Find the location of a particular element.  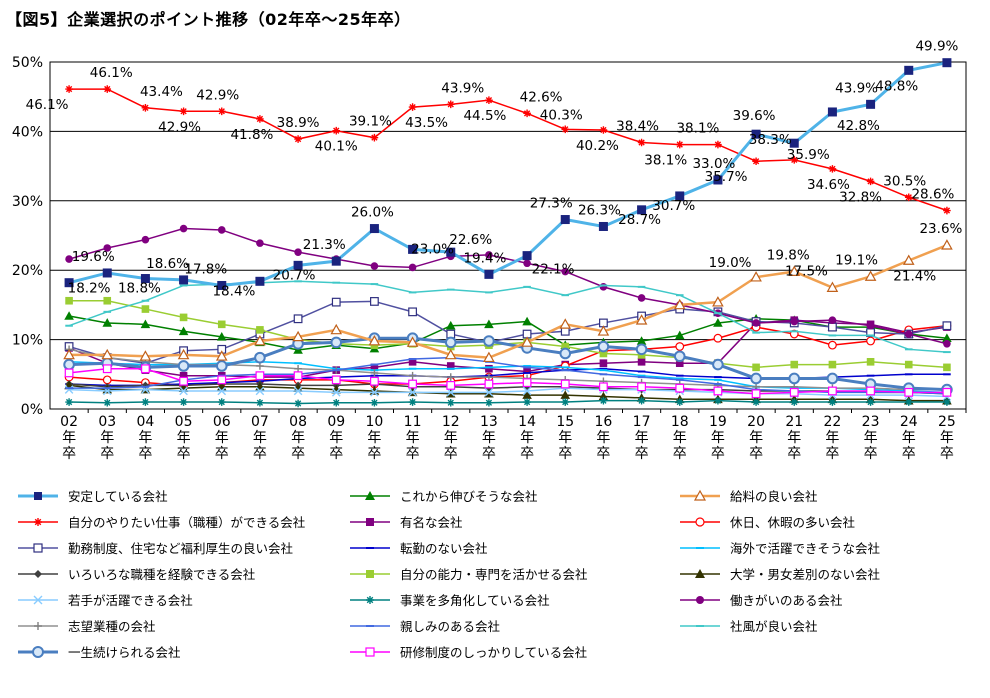

x-tick-label: 16 is located at coordinates (604, 422).